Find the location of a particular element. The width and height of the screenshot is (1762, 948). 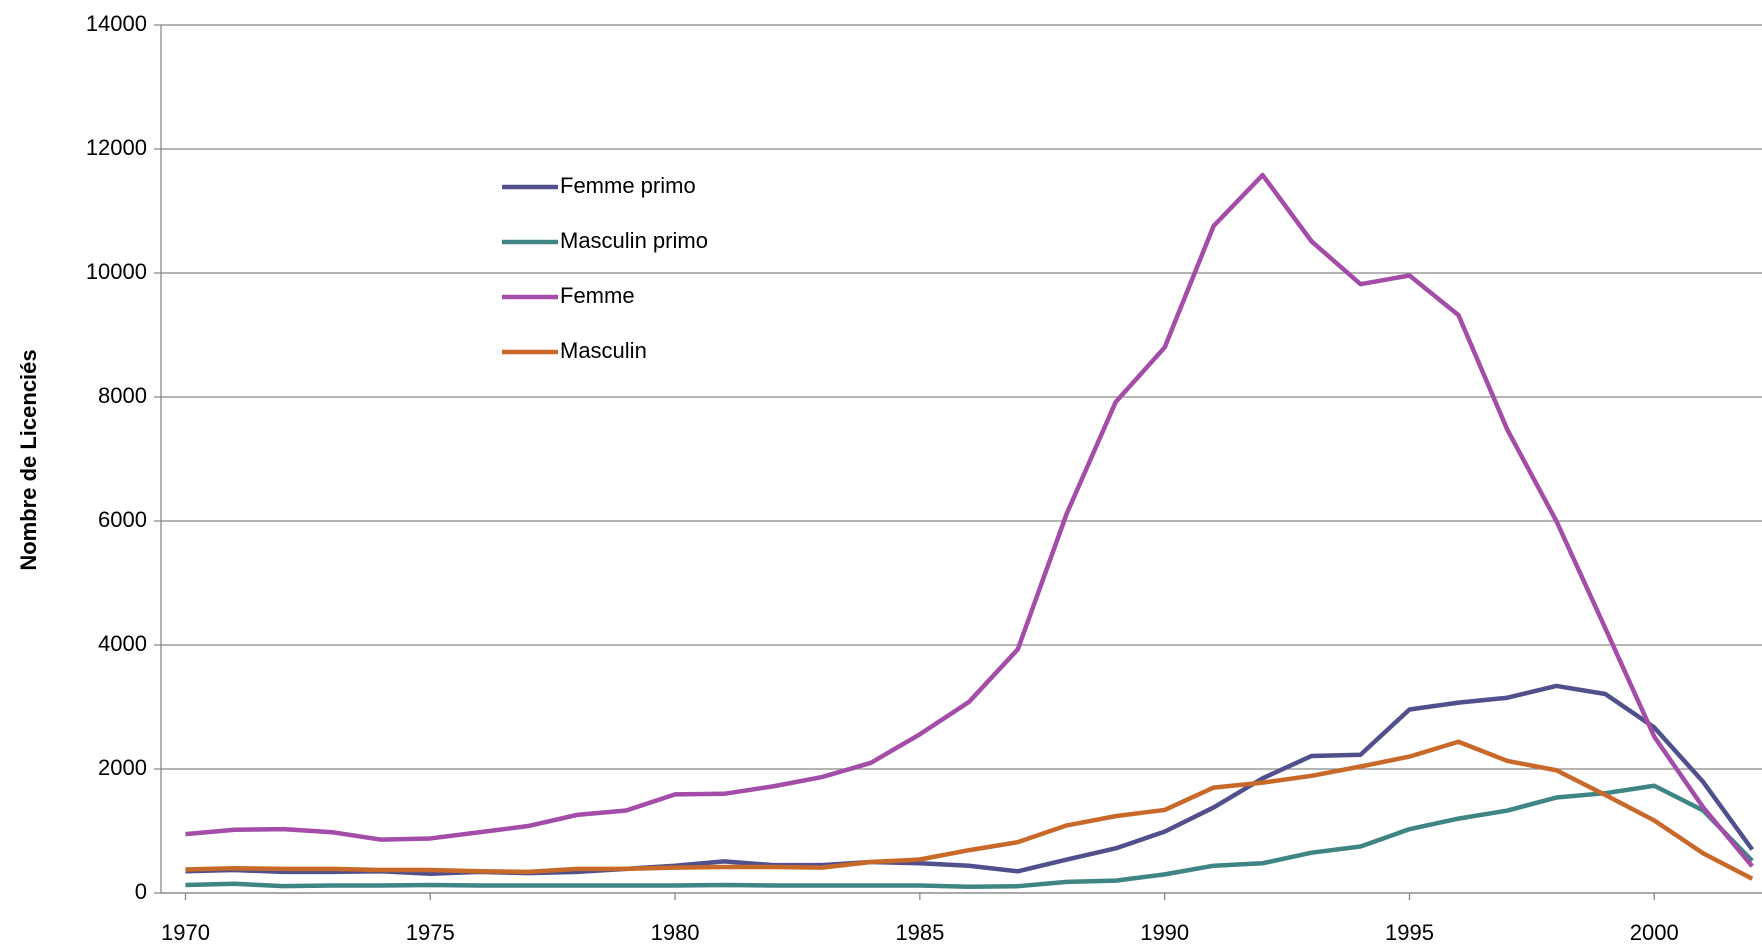

x-tick-label: 1975 is located at coordinates (430, 932).